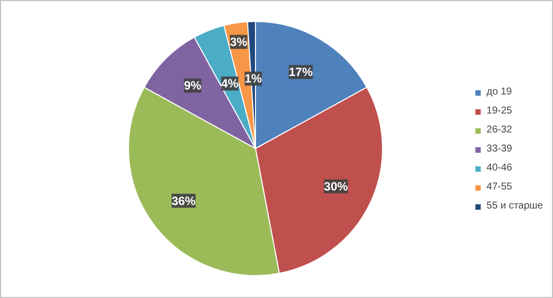 The image size is (553, 298). I want to click on legend-label: 19-25, so click(499, 111).